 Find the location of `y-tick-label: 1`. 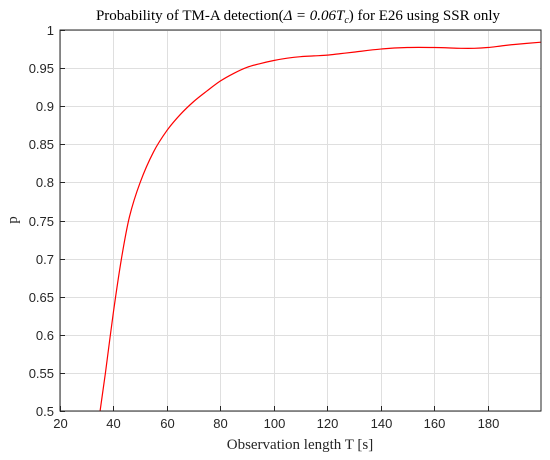

y-tick-label: 1 is located at coordinates (50, 30).